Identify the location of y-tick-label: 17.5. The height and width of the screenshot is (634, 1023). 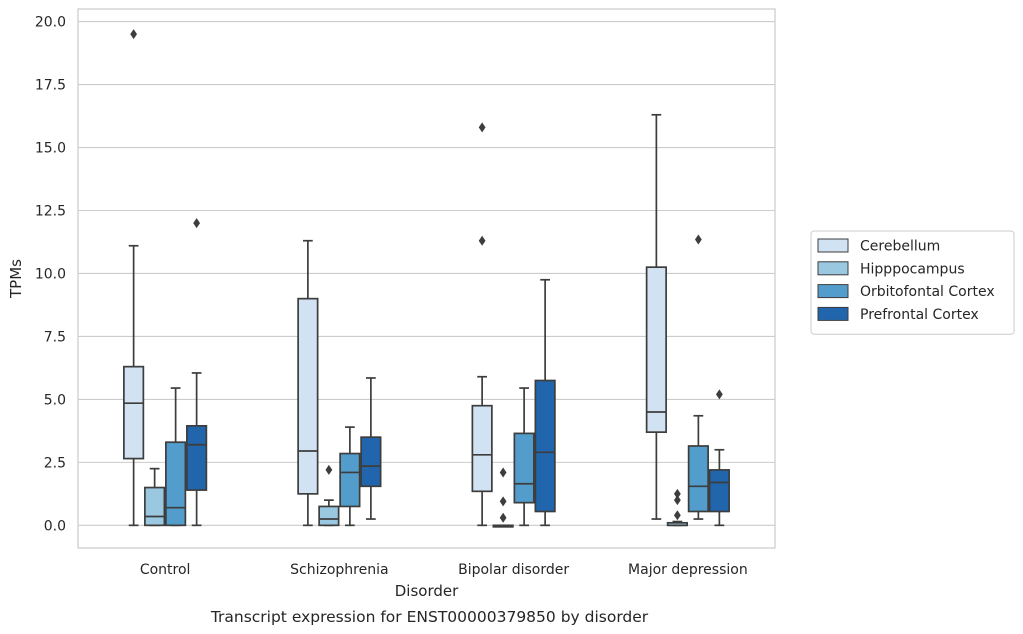
(50, 86).